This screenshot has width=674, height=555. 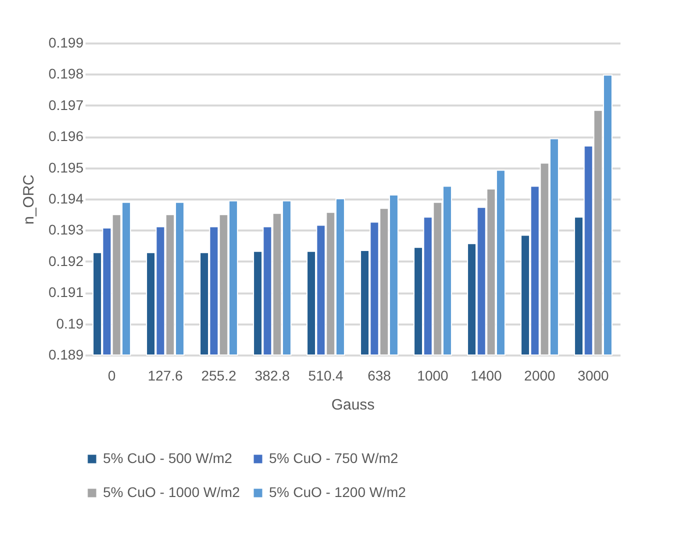 I want to click on x-tick-label: 0, so click(x=112, y=376).